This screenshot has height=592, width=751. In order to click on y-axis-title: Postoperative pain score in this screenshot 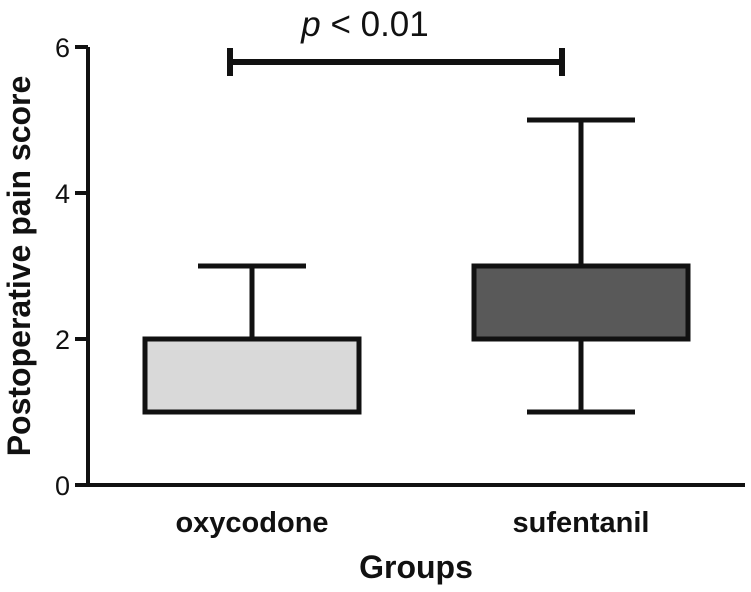, I will do `click(19, 266)`.